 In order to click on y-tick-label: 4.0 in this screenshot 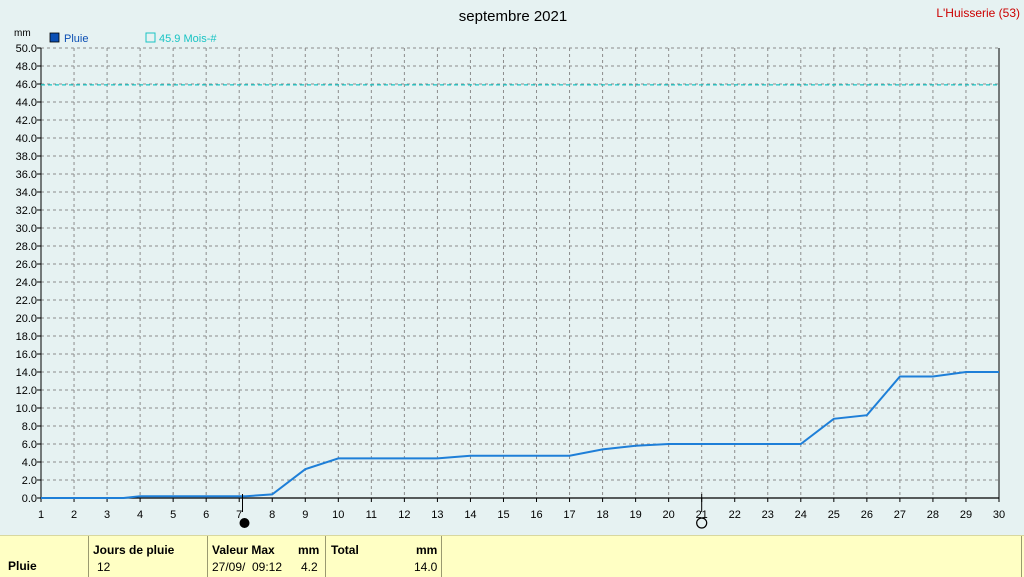, I will do `click(29, 463)`.